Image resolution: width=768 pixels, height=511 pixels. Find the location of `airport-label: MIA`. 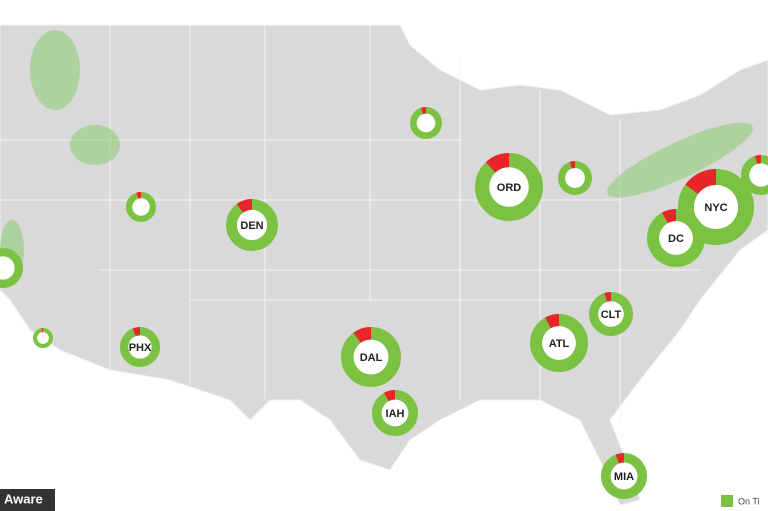

airport-label: MIA is located at coordinates (624, 477).